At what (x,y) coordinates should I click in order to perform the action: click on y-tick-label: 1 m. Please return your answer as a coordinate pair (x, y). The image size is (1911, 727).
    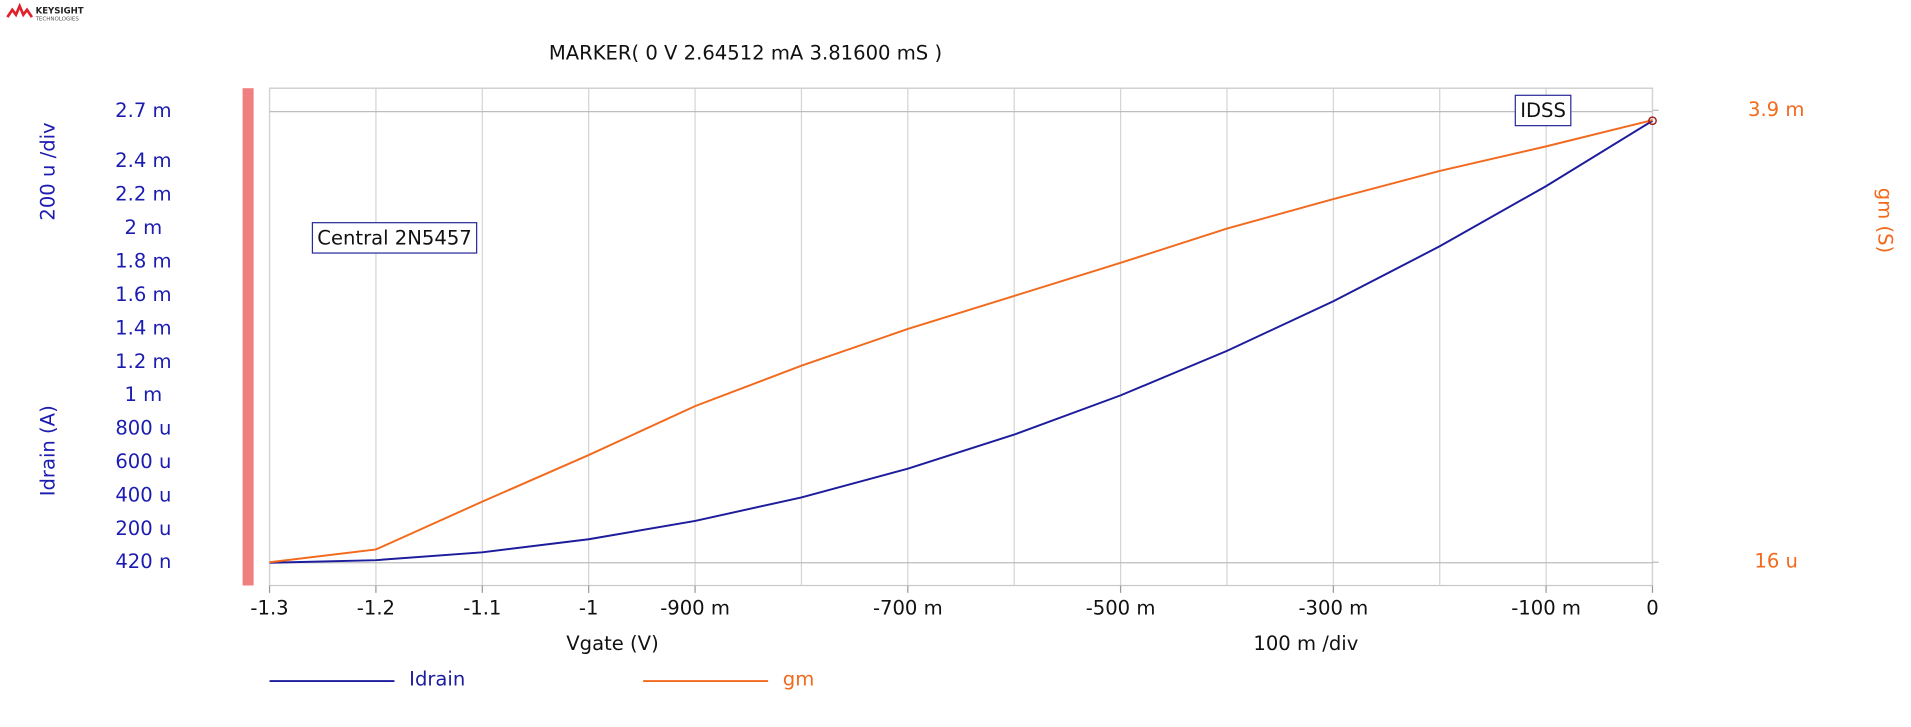
    Looking at the image, I should click on (143, 394).